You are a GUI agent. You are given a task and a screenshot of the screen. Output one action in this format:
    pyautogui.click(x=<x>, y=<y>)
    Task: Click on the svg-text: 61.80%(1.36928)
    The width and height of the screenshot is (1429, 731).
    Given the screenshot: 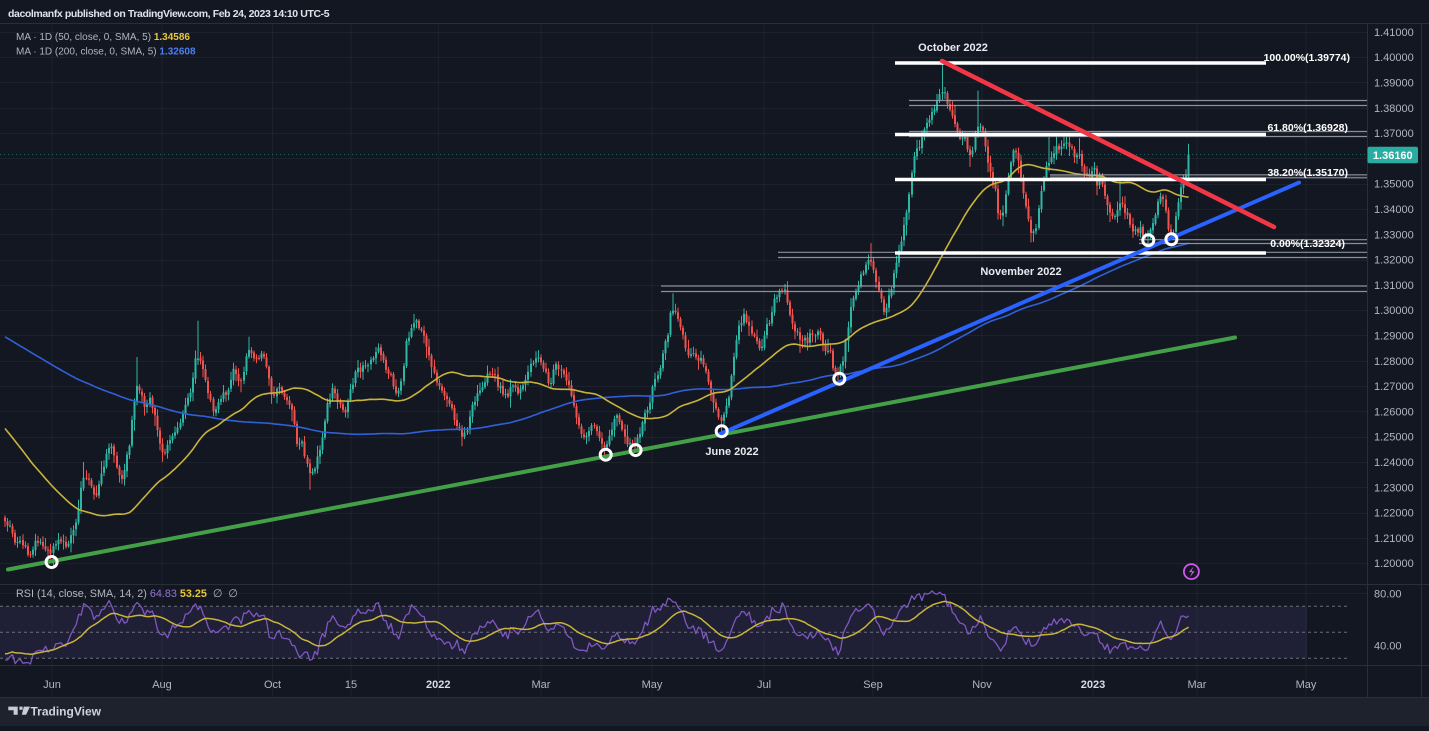 What is the action you would take?
    pyautogui.click(x=1307, y=128)
    